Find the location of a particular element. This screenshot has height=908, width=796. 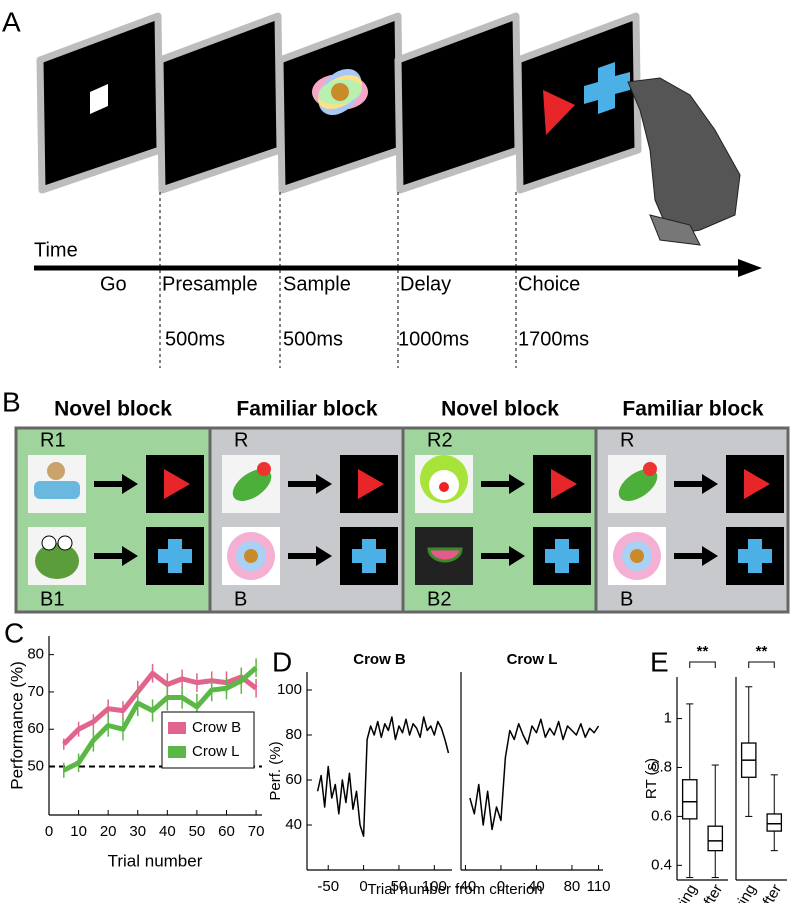

stimulus-label: R1 is located at coordinates (53, 440).